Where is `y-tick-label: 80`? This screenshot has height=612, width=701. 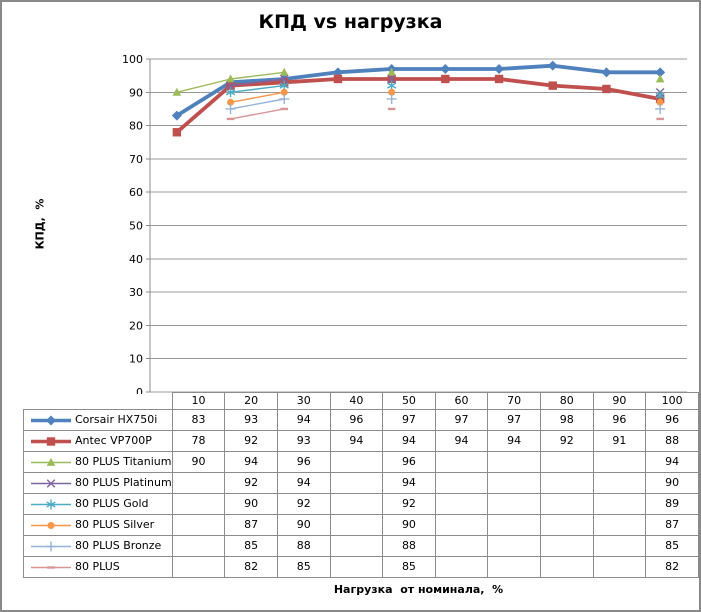
y-tick-label: 80 is located at coordinates (136, 126).